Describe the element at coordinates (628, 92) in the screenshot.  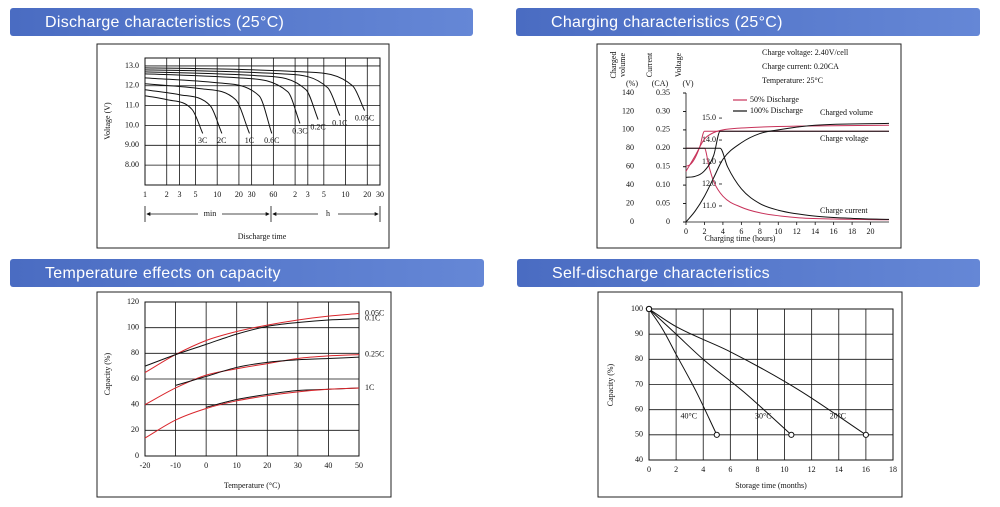
I see `y-tick-label: 140` at that location.